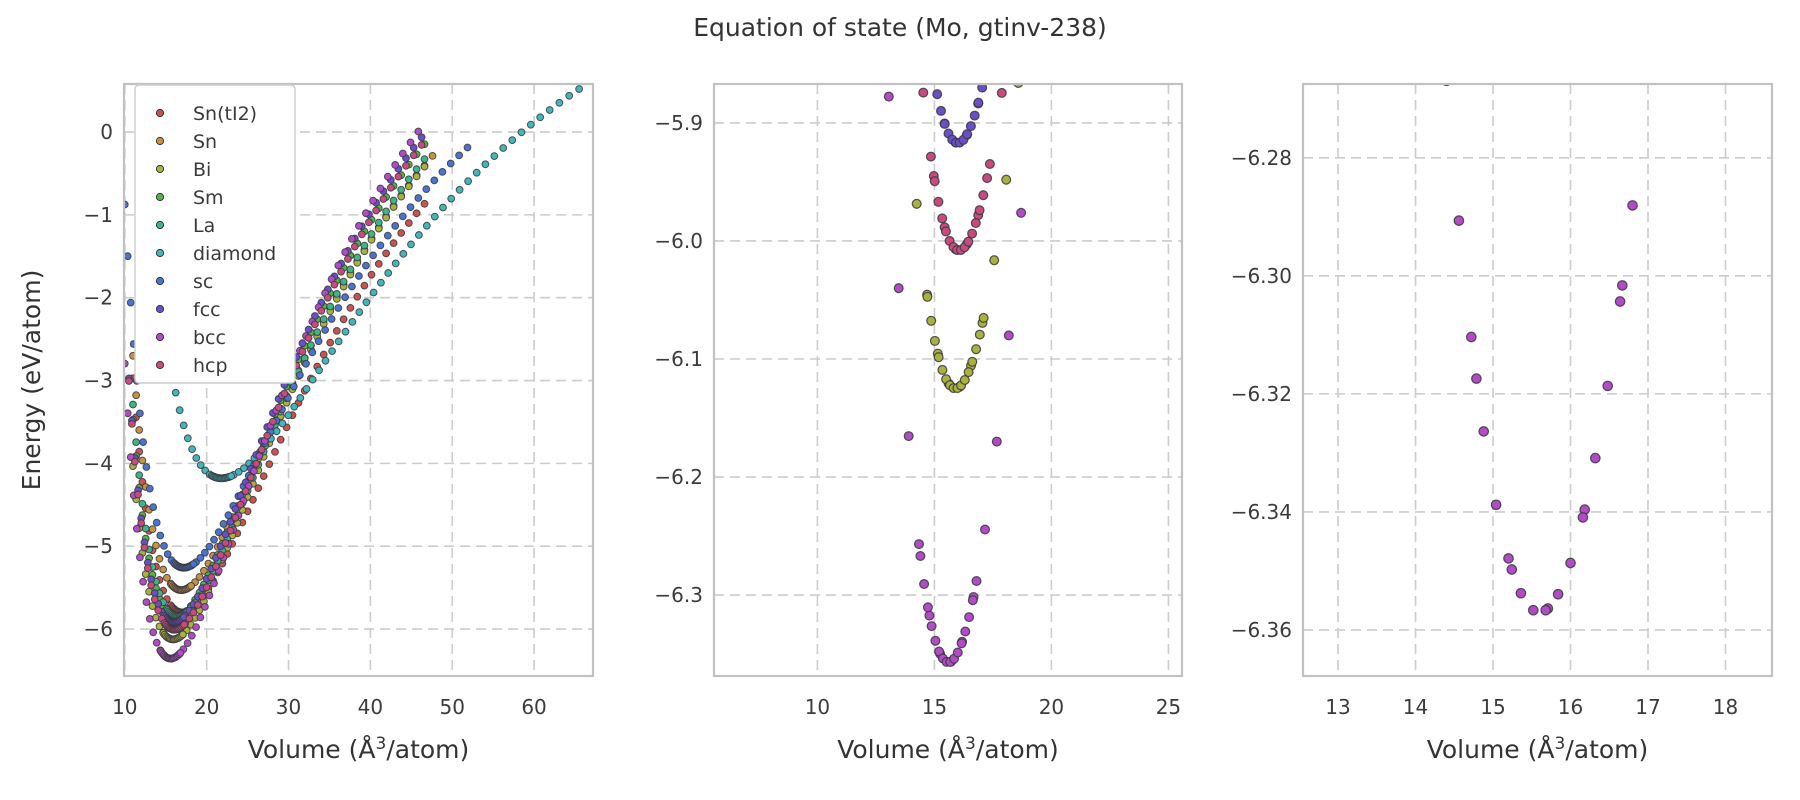  What do you see at coordinates (160, 225) in the screenshot?
I see `legend-marker-La` at bounding box center [160, 225].